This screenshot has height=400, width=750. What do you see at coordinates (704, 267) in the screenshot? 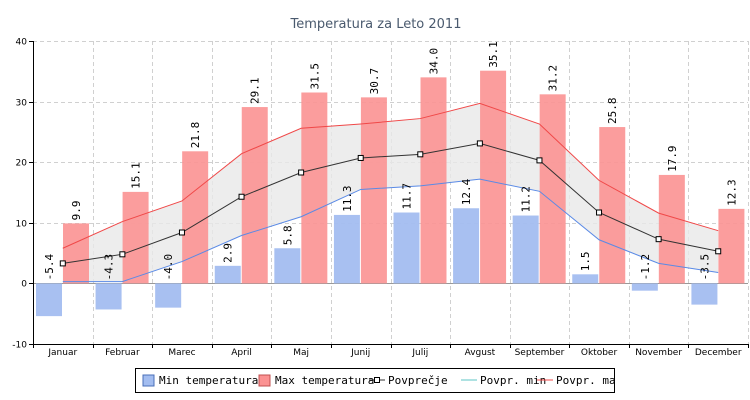
I see `min-value-label: -3.5` at bounding box center [704, 267].